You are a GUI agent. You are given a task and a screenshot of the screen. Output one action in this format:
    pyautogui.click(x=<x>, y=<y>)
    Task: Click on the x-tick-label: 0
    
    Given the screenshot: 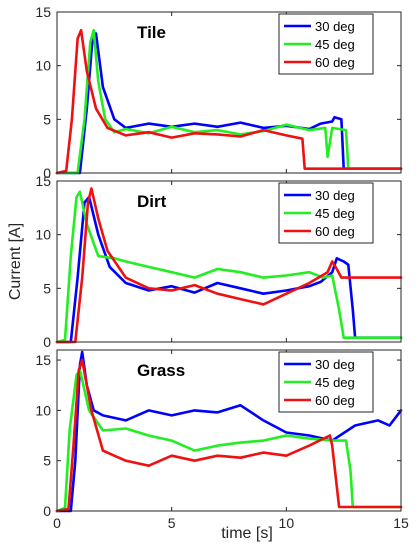 What is the action you would take?
    pyautogui.click(x=57, y=523)
    